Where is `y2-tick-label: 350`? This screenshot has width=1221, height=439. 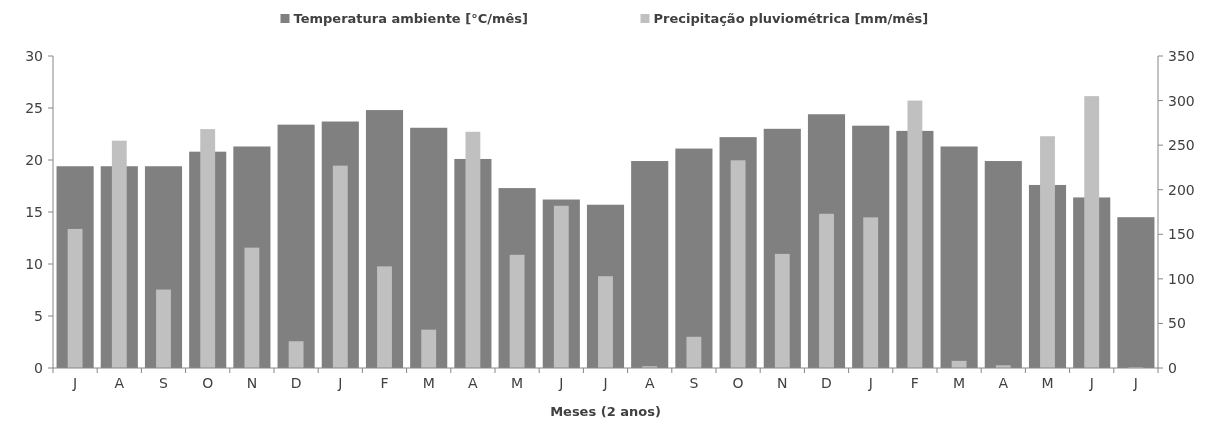 y2-tick-label: 350 is located at coordinates (1181, 56).